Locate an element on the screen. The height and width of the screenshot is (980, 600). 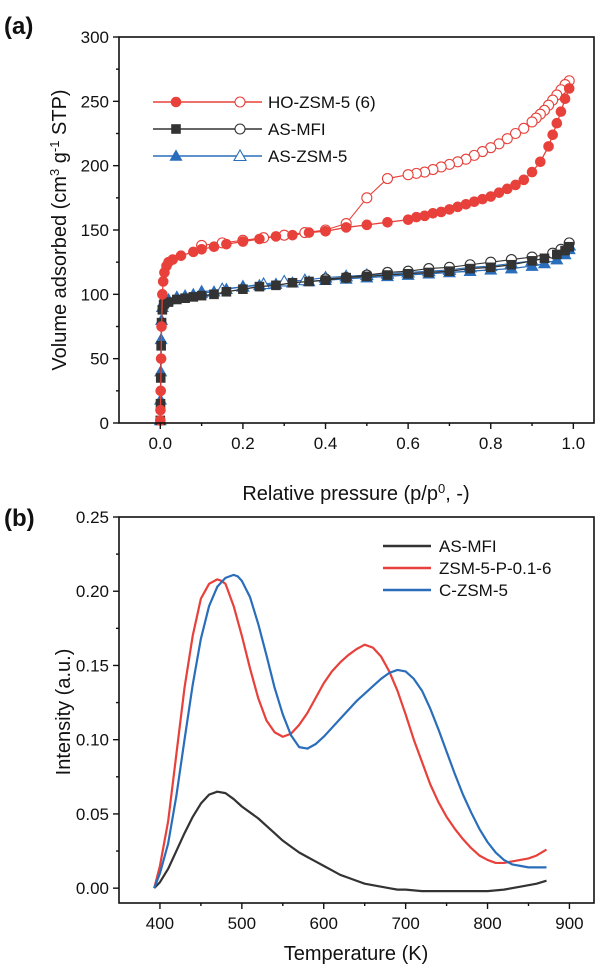
panel-a-y-axis-title: Volume adsorbed (cm3 g-1 STP) is located at coordinates (59, 229).